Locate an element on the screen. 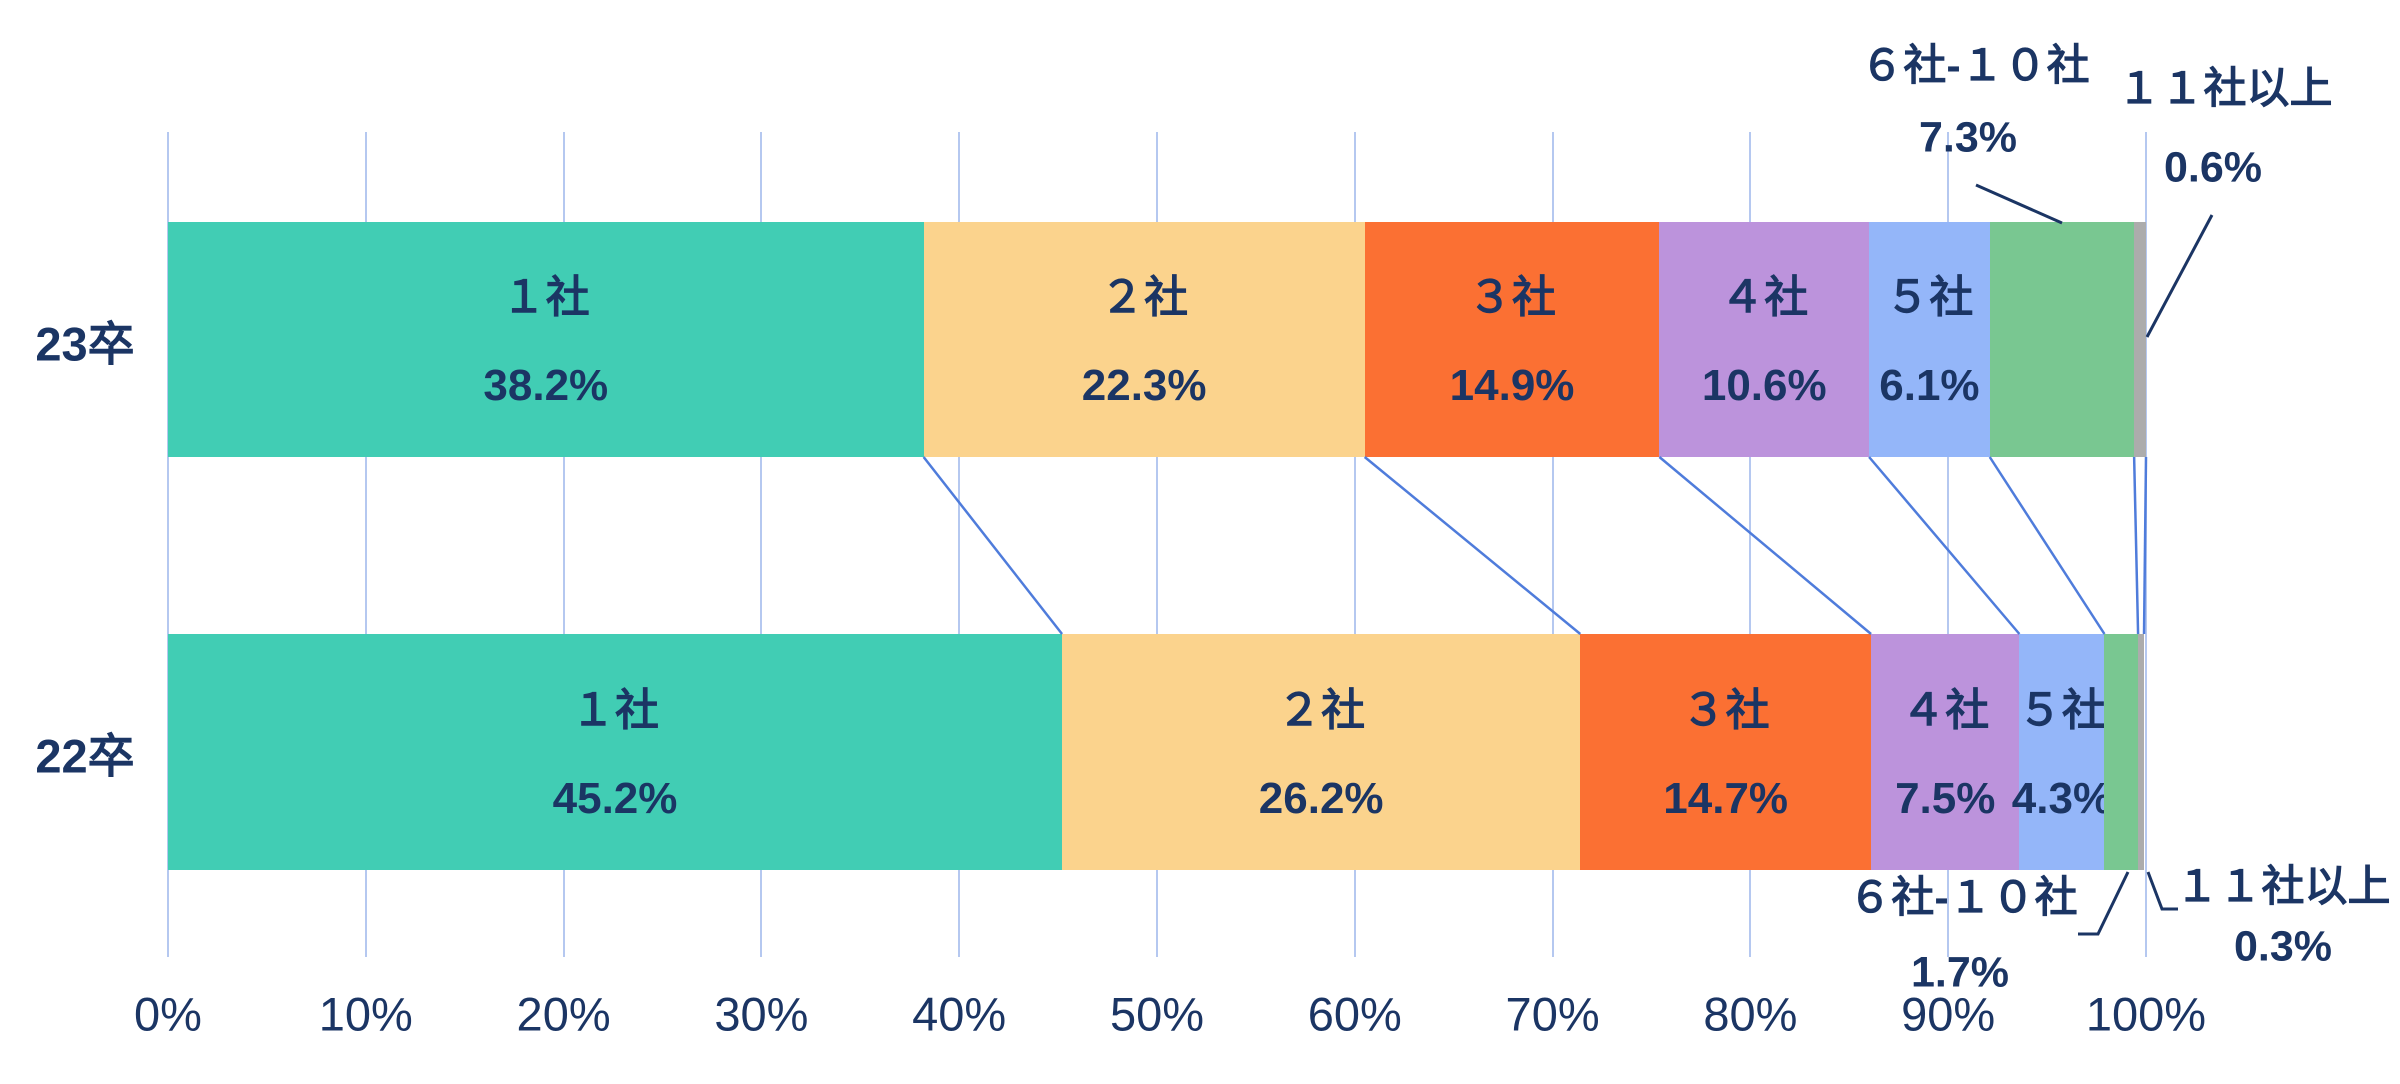  annotation-value: 1.7% is located at coordinates (1960, 972).